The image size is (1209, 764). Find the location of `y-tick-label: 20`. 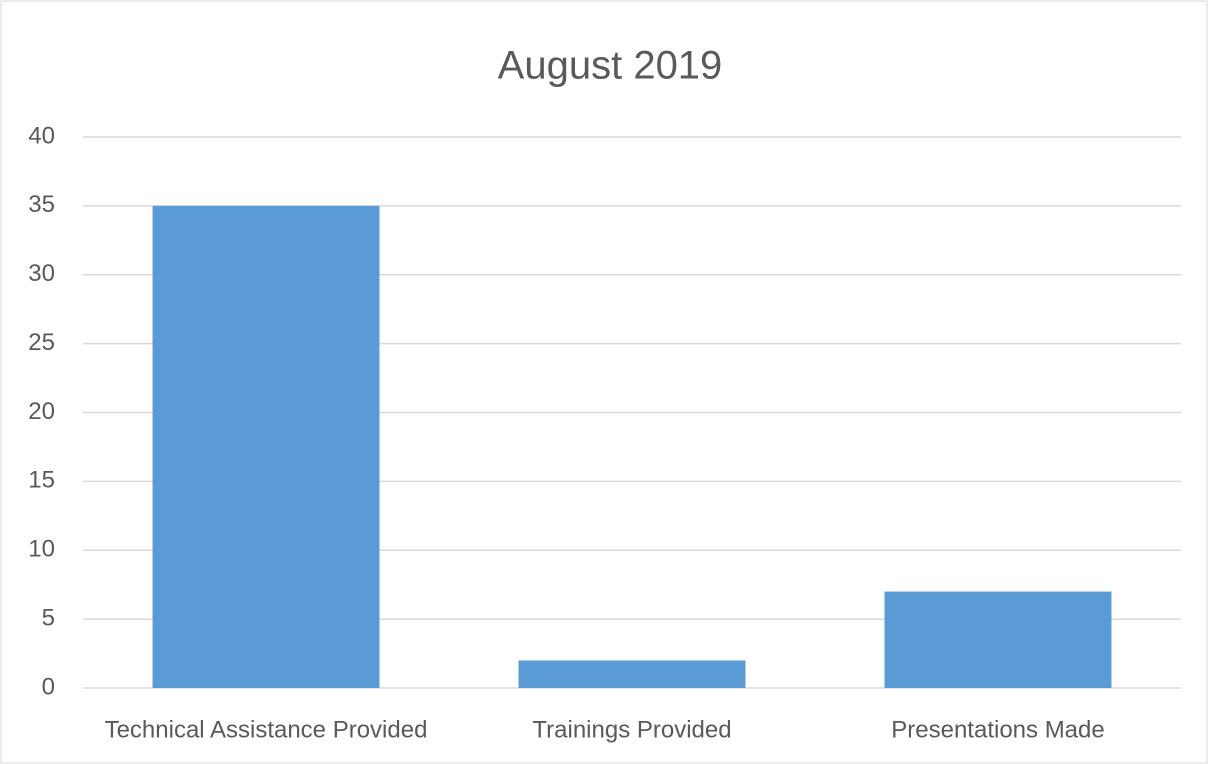

y-tick-label: 20 is located at coordinates (41, 411).